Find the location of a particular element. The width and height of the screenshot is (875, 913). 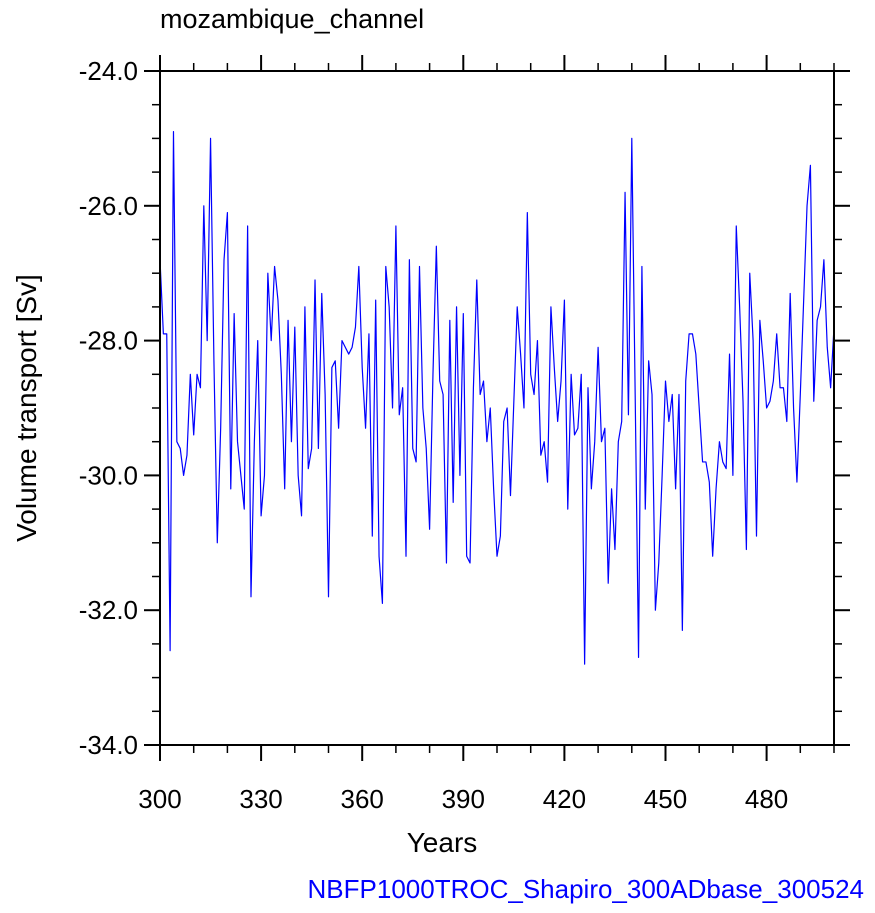

x-tick-label: 420 is located at coordinates (564, 799).